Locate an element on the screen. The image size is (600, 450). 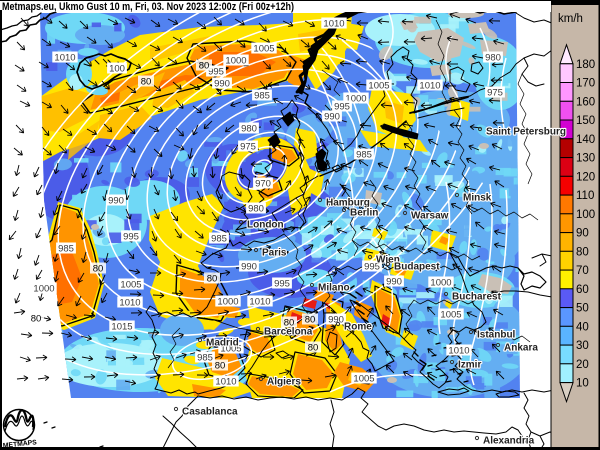
svg-text: 90 is located at coordinates (582, 234).